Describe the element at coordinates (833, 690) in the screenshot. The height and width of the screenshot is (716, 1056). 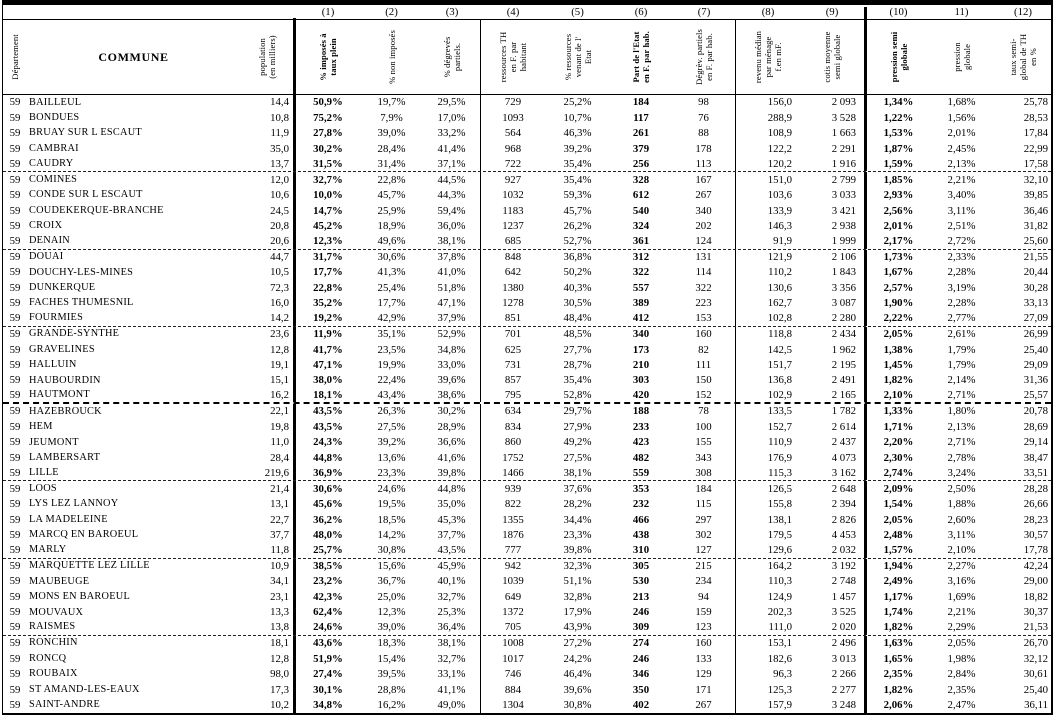
I see `cell-c9: 2 277` at that location.